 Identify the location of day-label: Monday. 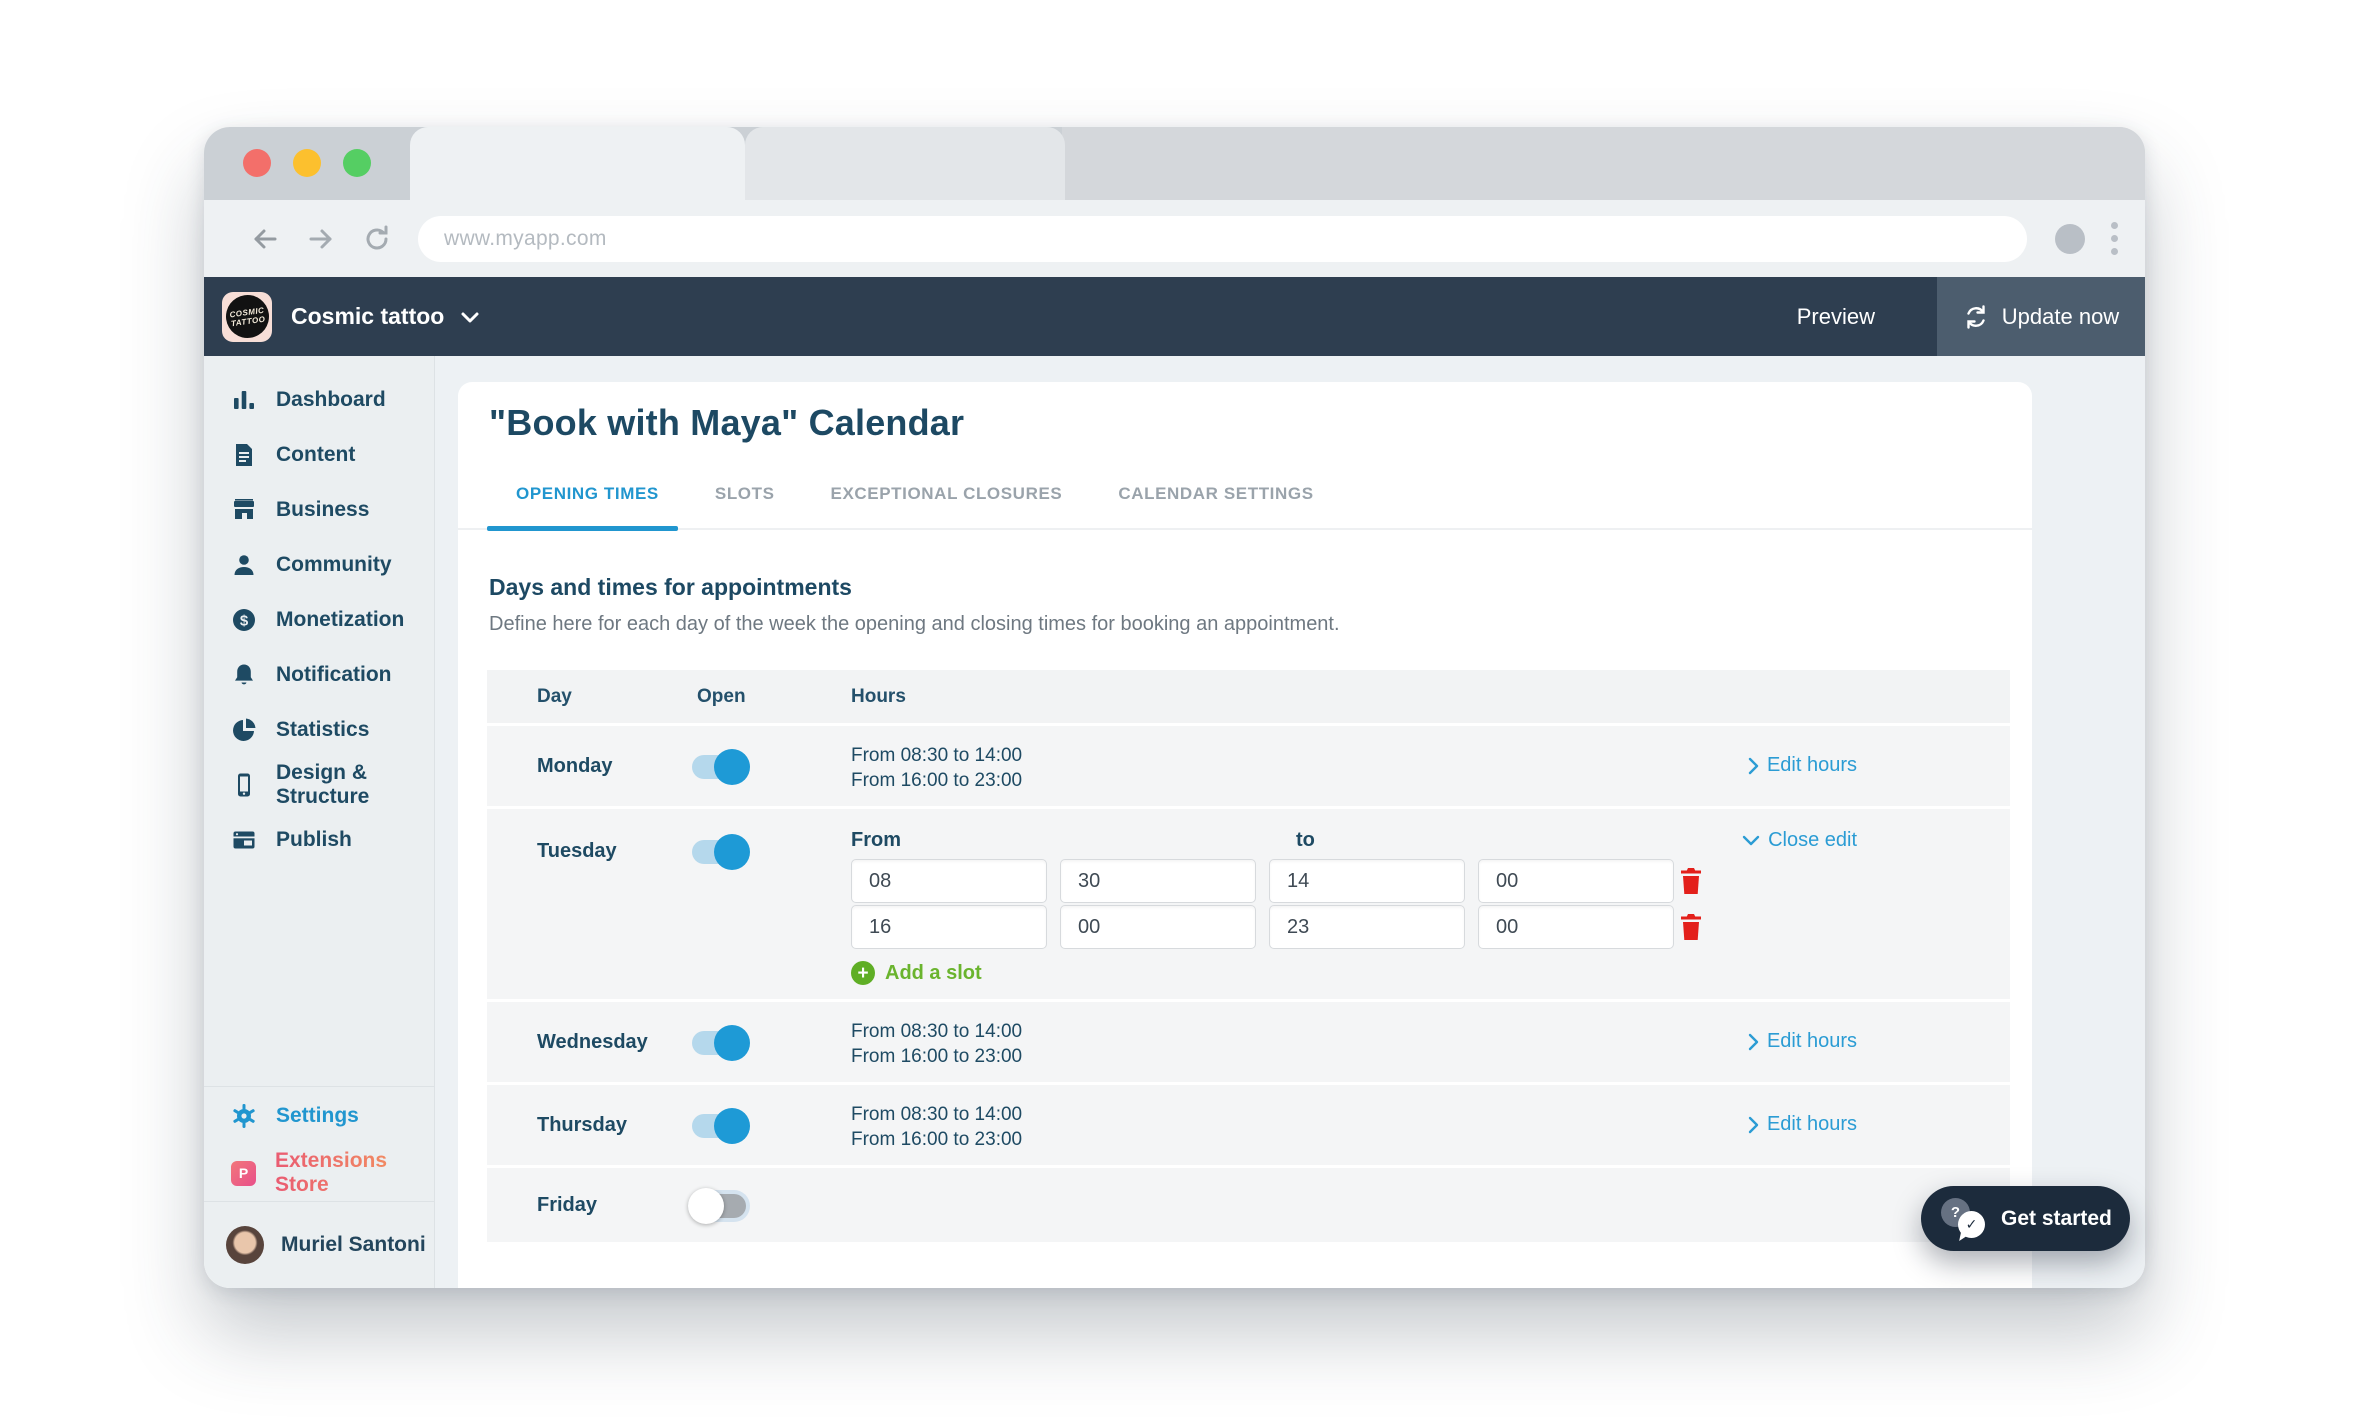
(575, 766).